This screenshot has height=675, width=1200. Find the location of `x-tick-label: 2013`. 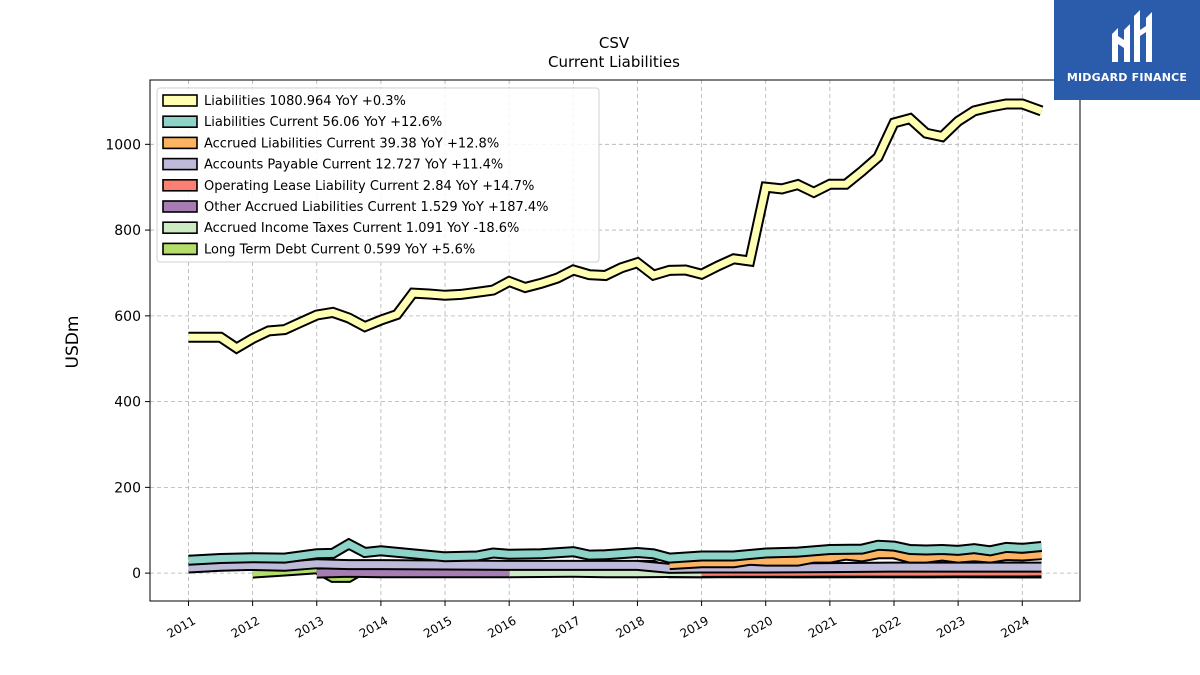

x-tick-label: 2013 is located at coordinates (309, 626).